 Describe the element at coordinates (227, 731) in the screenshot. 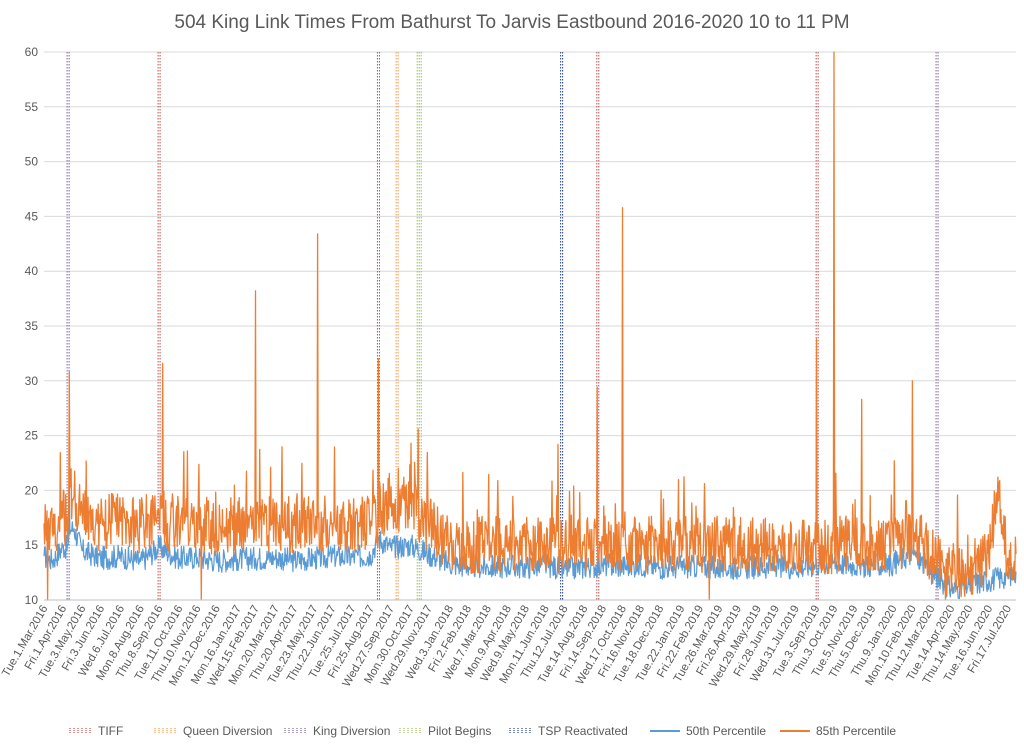

I see `legend-label: Queen Diversion` at that location.